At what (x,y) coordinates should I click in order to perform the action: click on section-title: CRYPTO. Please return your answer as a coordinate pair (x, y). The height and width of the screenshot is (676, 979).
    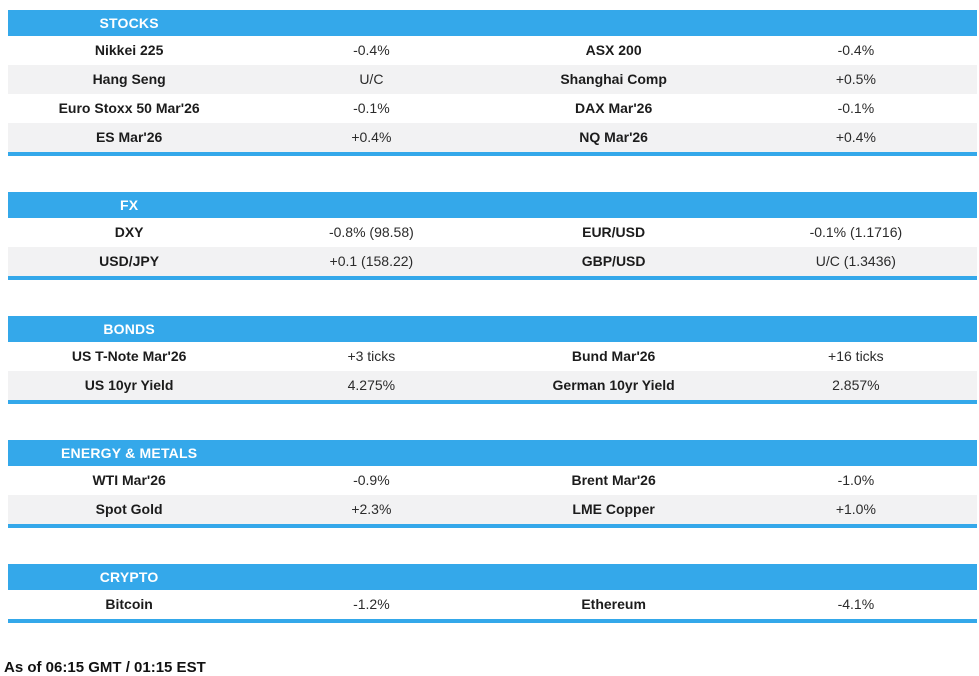
    Looking at the image, I should click on (129, 577).